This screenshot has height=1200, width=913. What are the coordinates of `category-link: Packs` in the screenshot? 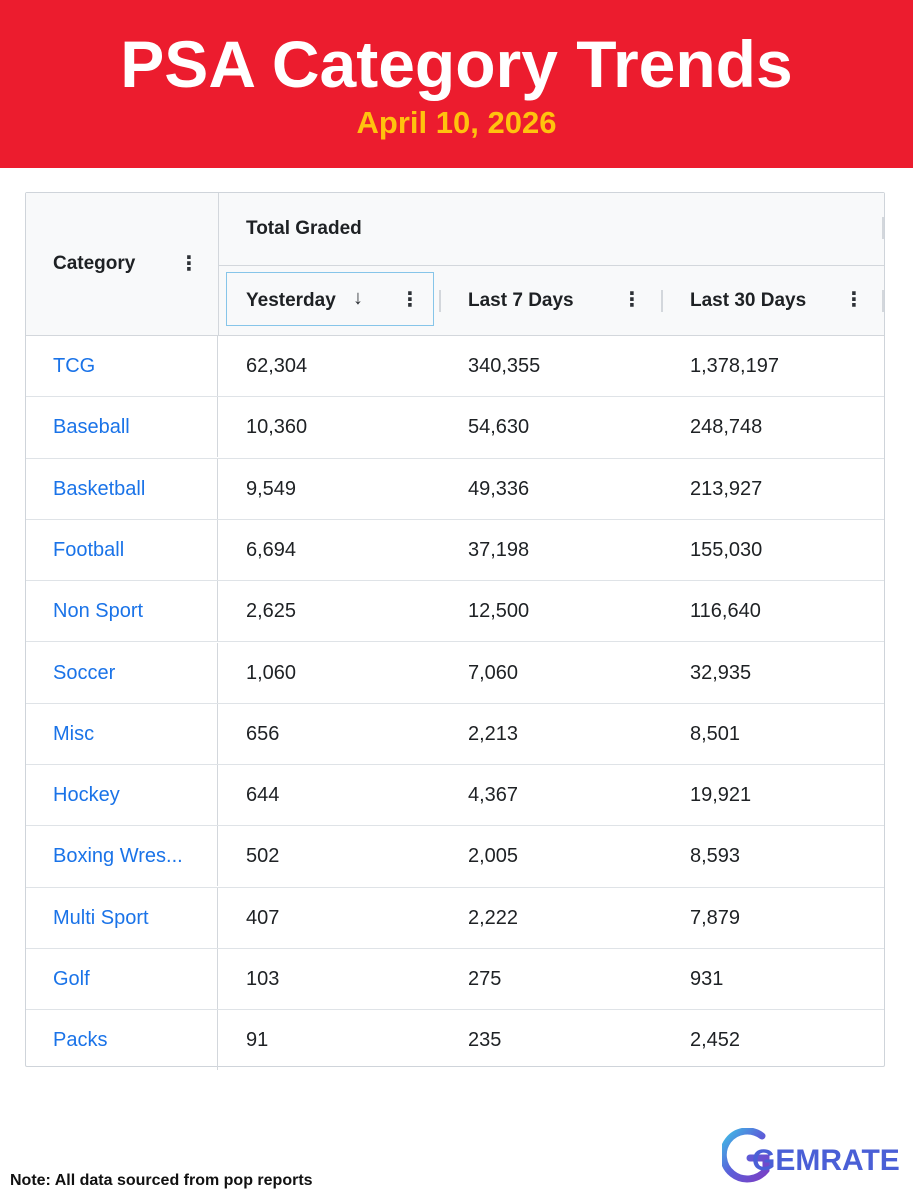 It's located at (122, 1040).